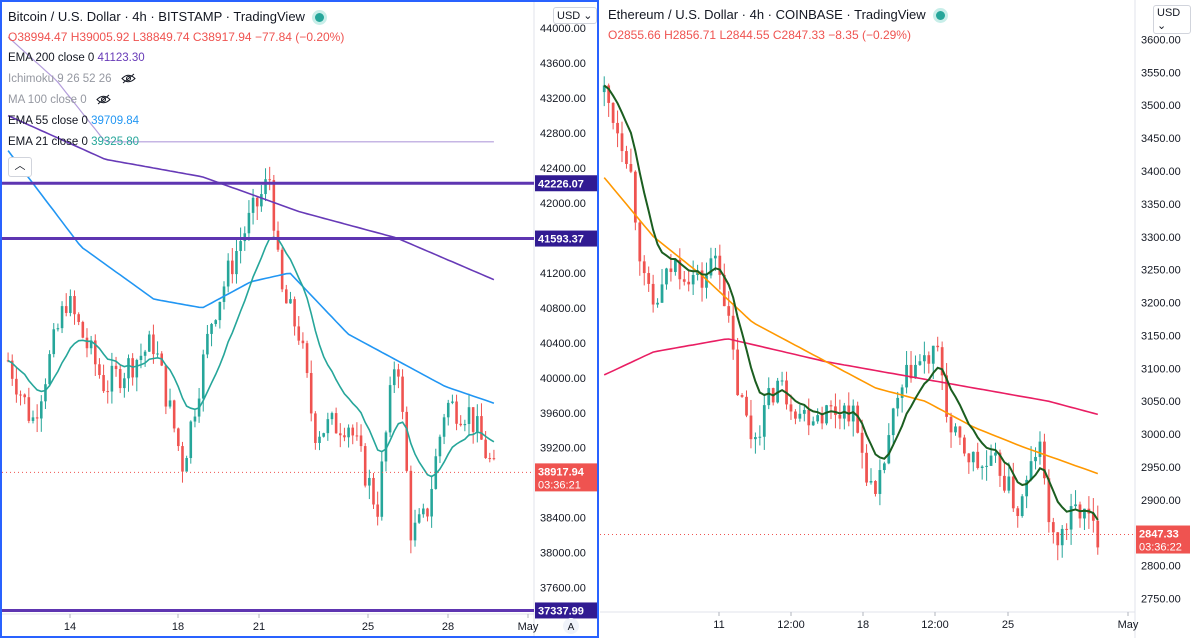 The image size is (1191, 638). I want to click on level-price-badge, so click(566, 238).